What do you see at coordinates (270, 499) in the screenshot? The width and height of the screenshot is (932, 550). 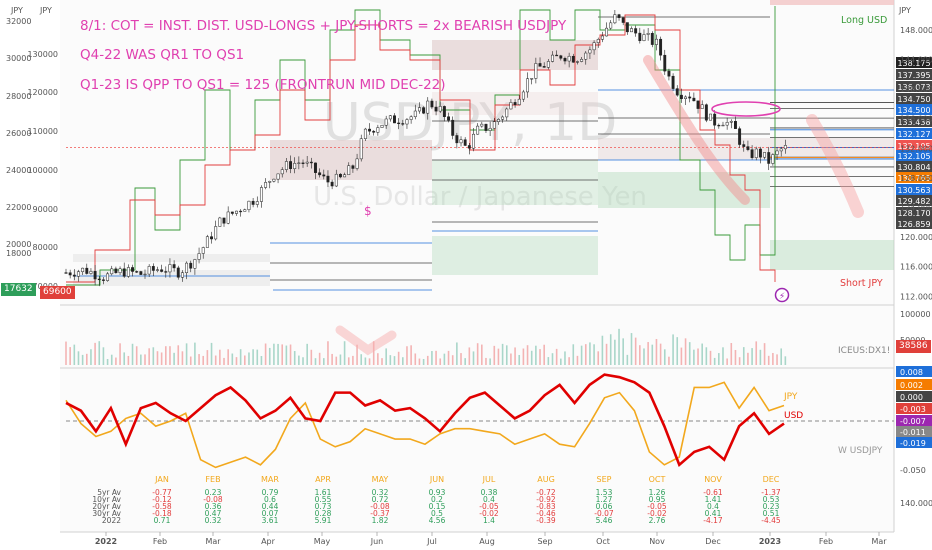 I see `season-cell-1-2: 0.6` at bounding box center [270, 499].